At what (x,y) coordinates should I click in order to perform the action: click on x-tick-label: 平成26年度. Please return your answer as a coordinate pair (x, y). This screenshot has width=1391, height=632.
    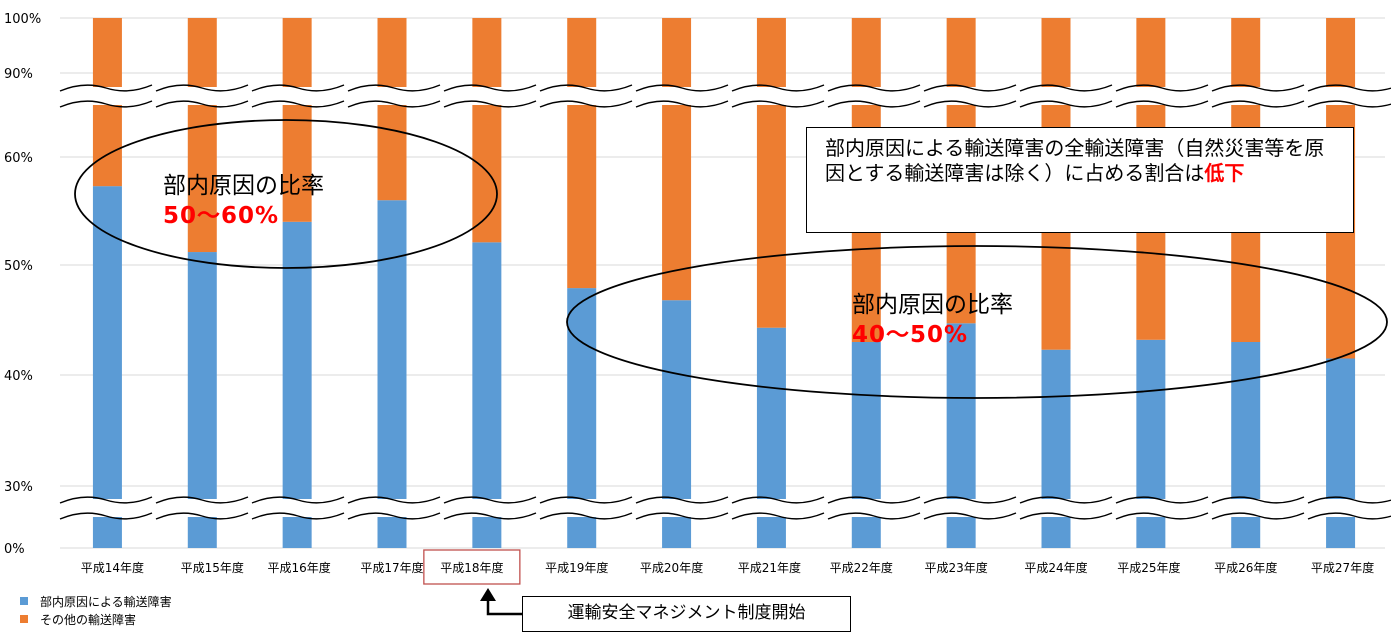
    Looking at the image, I should click on (1245, 567).